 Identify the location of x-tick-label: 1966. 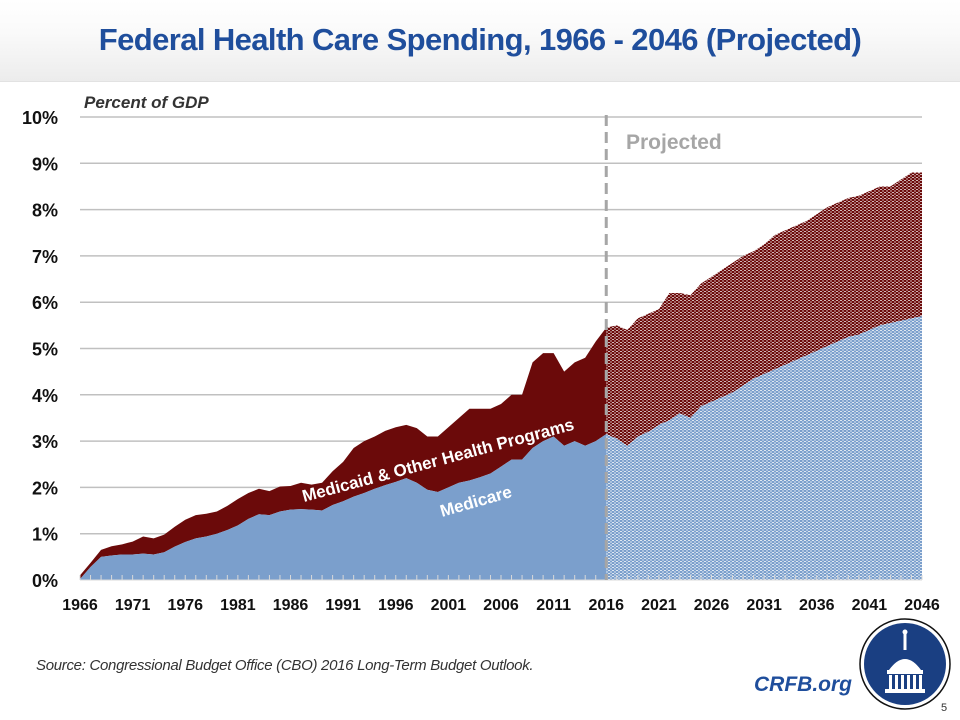
(80, 605).